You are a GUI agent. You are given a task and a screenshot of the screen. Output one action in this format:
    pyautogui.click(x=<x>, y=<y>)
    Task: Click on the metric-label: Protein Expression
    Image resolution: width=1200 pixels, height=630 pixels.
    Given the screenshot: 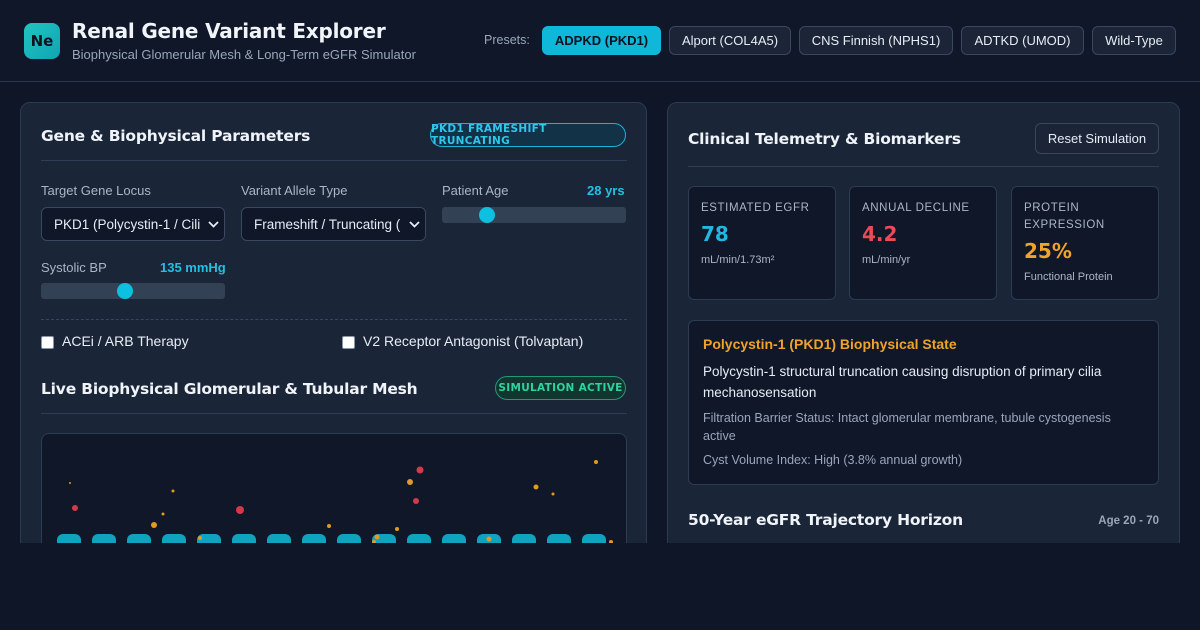 What is the action you would take?
    pyautogui.click(x=1064, y=216)
    